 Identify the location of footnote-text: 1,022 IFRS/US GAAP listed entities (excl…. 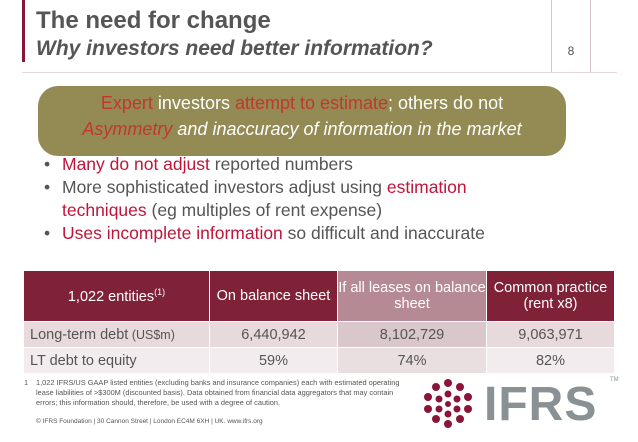
(218, 392).